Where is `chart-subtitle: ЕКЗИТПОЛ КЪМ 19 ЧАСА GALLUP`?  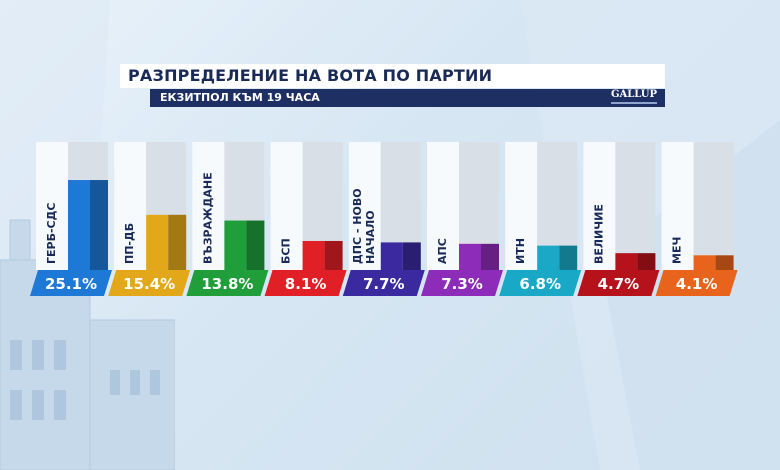 chart-subtitle: ЕКЗИТПОЛ КЪМ 19 ЧАСА GALLUP is located at coordinates (407, 98).